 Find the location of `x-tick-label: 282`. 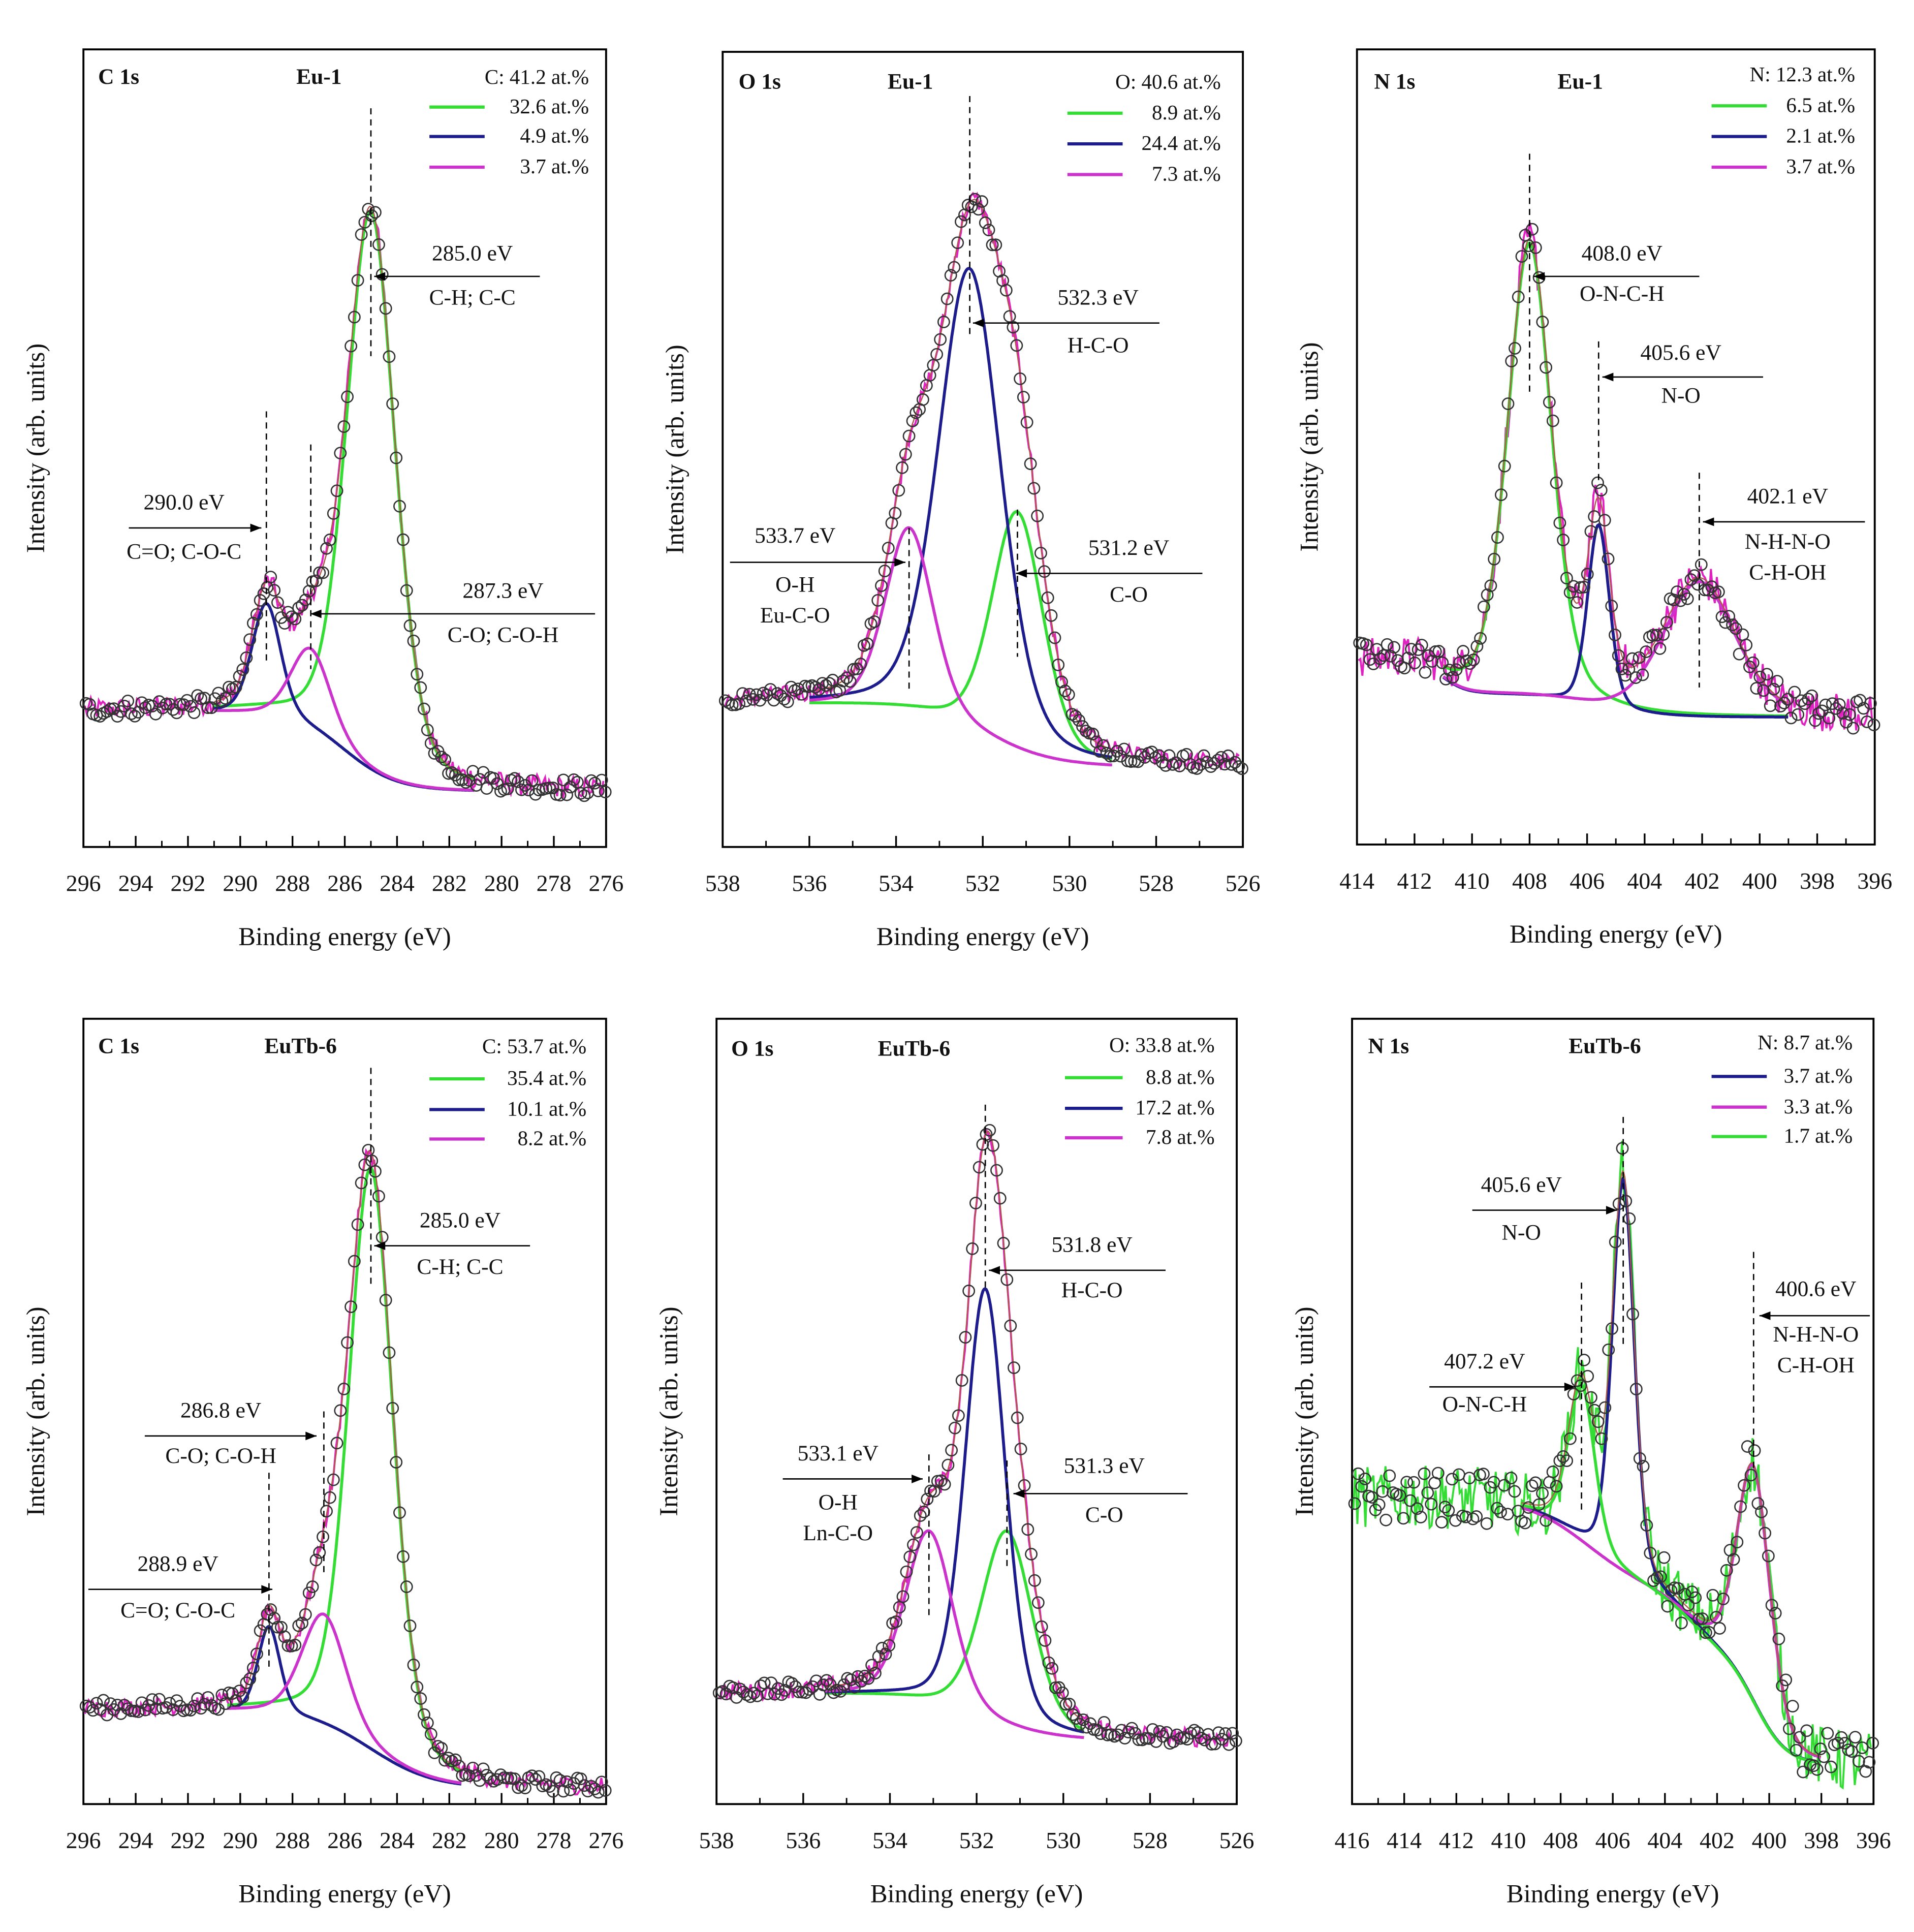

x-tick-label: 282 is located at coordinates (450, 883).